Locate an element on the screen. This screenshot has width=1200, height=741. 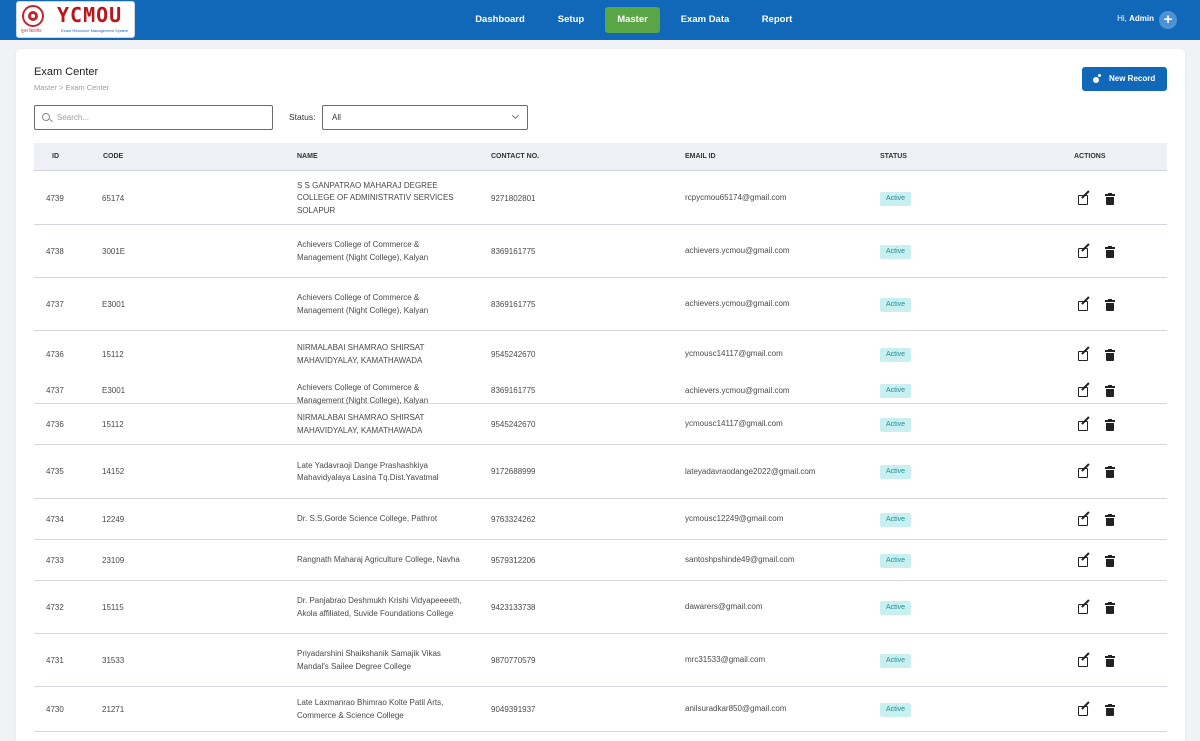
cell-id: 4737 is located at coordinates (55, 304).